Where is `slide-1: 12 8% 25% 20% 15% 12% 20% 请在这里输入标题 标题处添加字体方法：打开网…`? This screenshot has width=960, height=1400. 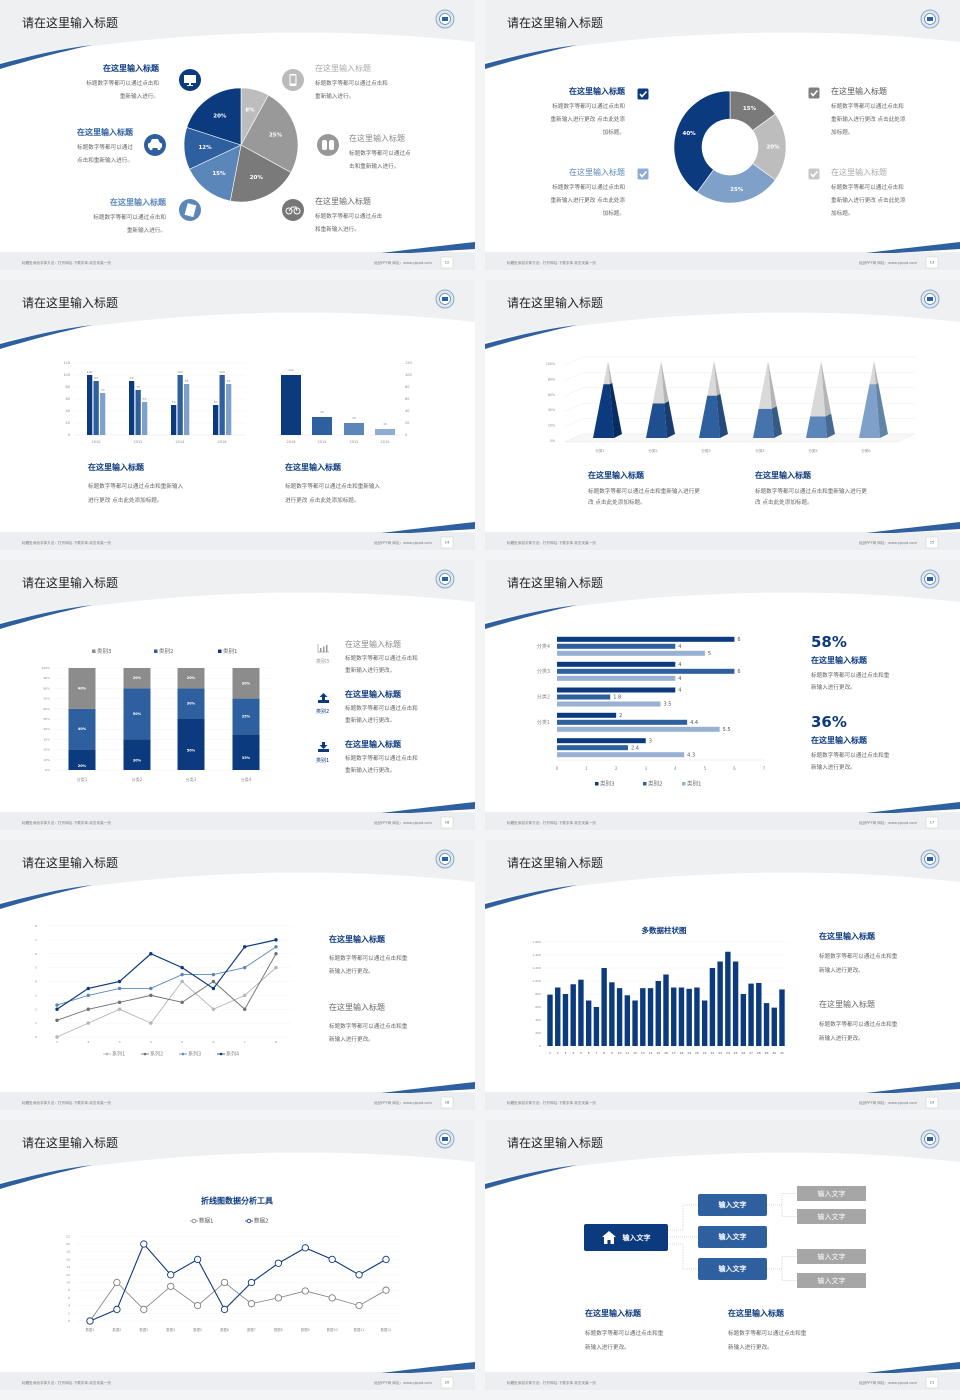
slide-1: 12 8% 25% 20% 15% 12% 20% 请在这里输入标题 标题处添加字体方法：打开网… is located at coordinates (237, 135).